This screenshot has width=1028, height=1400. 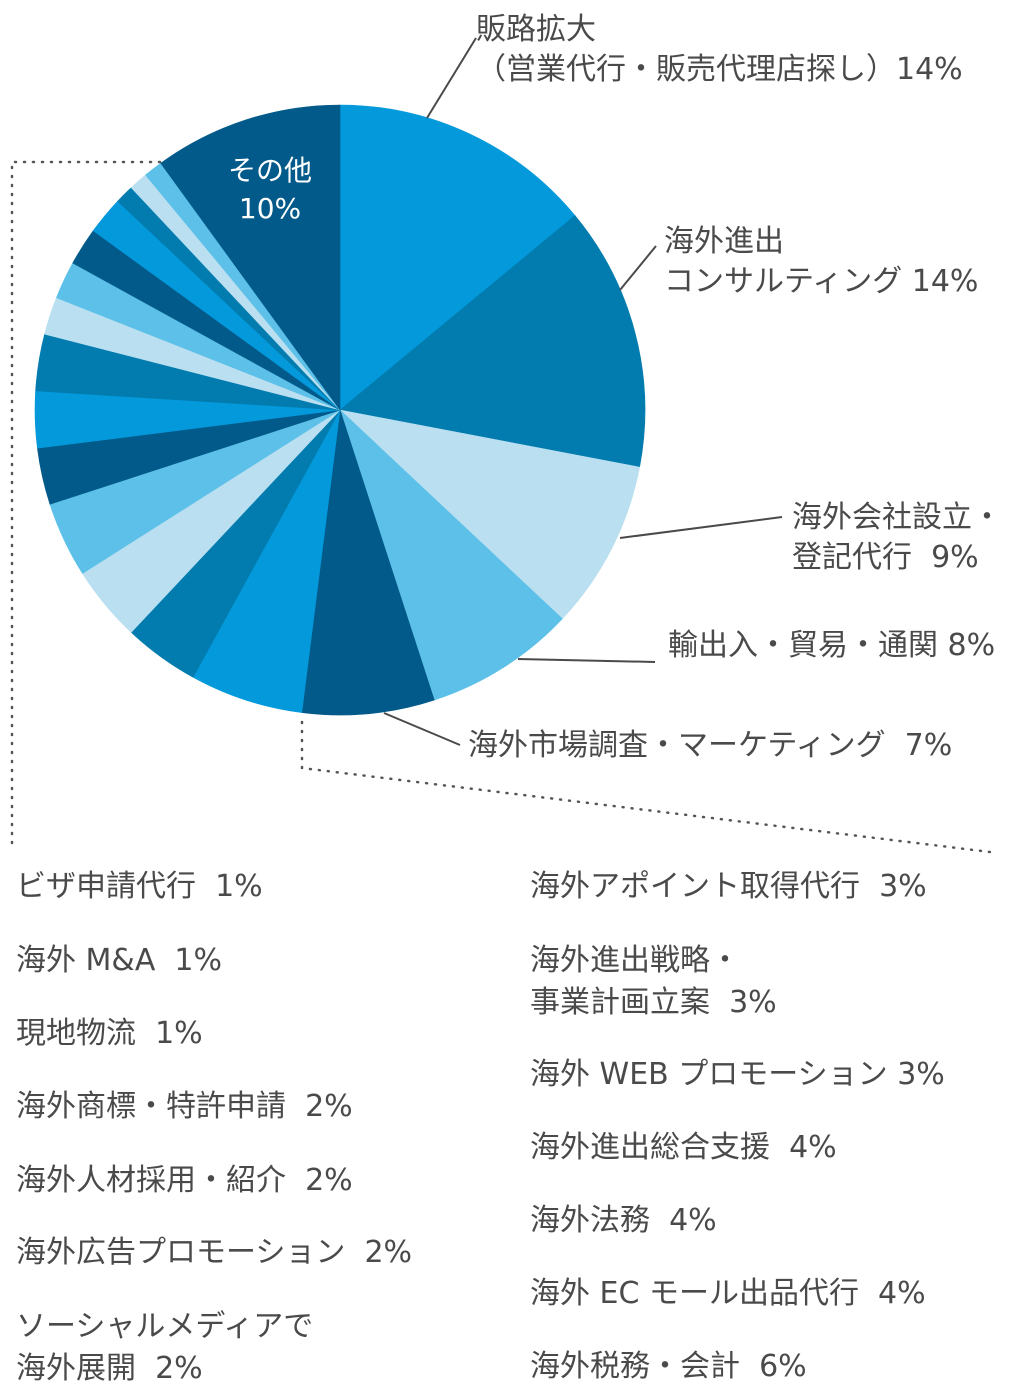 I want to click on leader-line-setsuritsu, so click(x=701, y=527).